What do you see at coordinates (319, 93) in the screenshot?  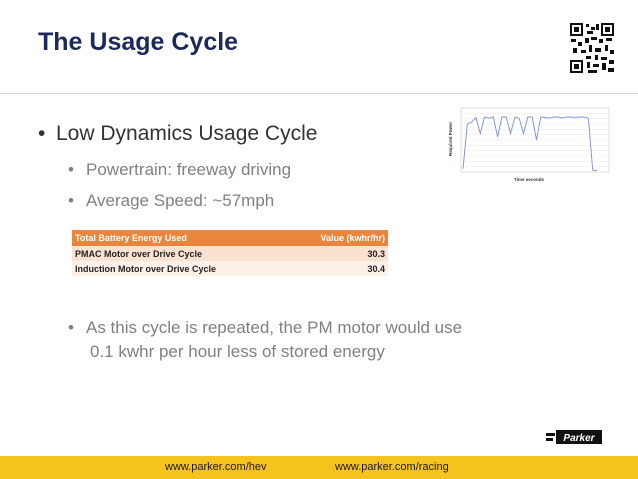 I see `title-divider` at bounding box center [319, 93].